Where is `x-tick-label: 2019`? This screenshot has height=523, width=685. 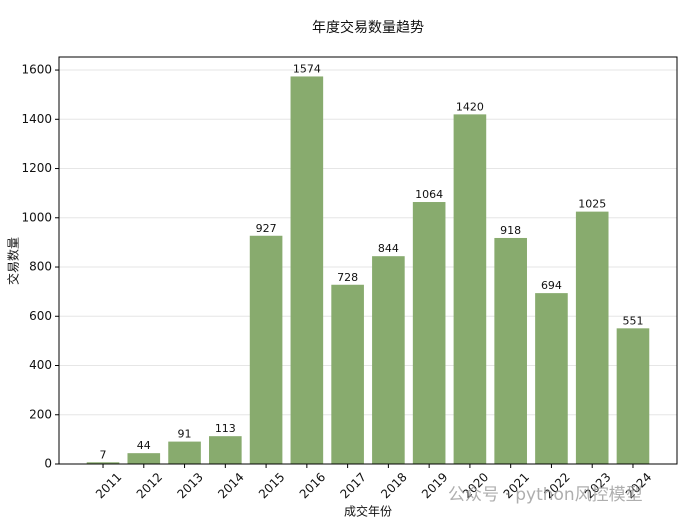 x-tick-label: 2019 is located at coordinates (434, 485).